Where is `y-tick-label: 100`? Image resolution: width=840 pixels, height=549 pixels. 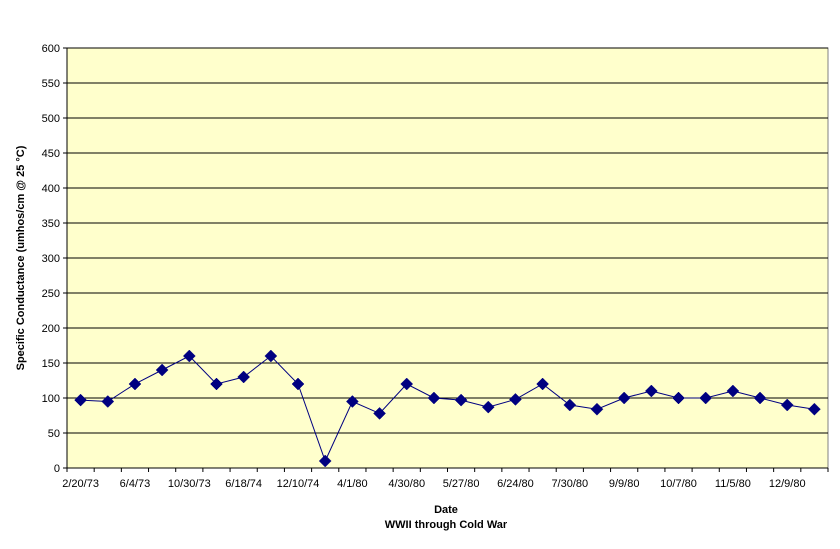
y-tick-label: 100 is located at coordinates (51, 399).